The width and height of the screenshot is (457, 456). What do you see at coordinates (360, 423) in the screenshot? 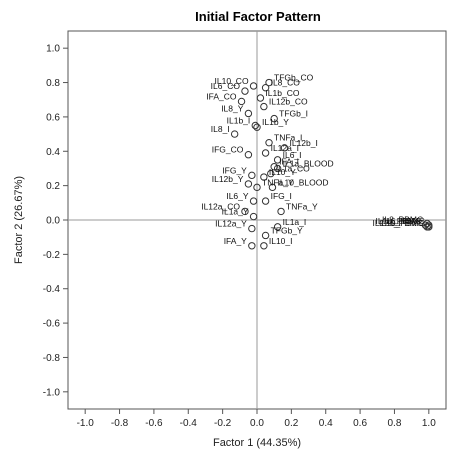
I see `x-tick-label: 0.6` at bounding box center [360, 423].